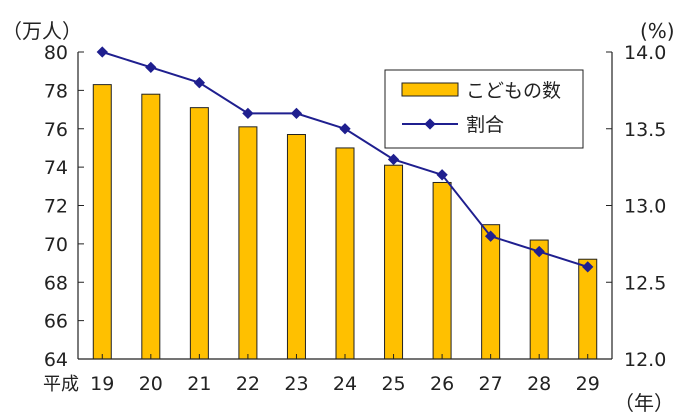  I want to click on x-tick-label-27: 27, so click(491, 384).